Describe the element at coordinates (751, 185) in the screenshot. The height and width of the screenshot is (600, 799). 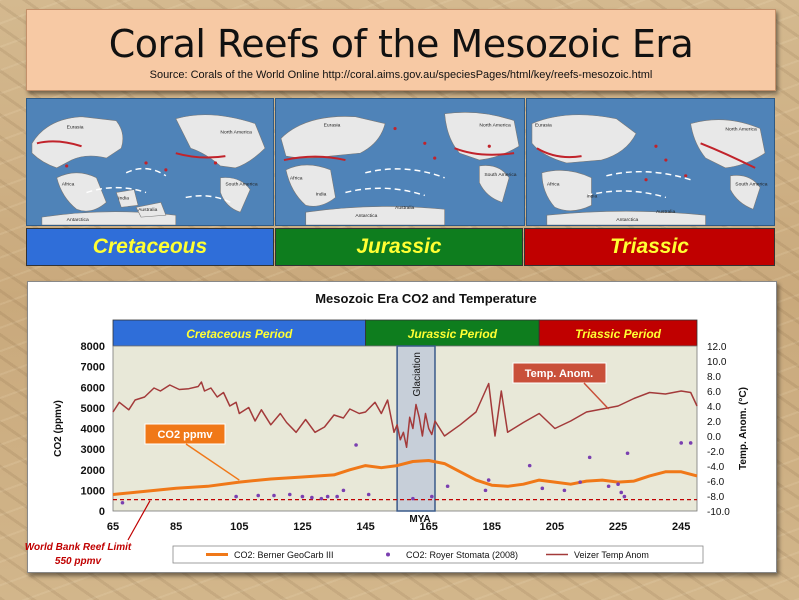
I see `map-label: South America` at that location.